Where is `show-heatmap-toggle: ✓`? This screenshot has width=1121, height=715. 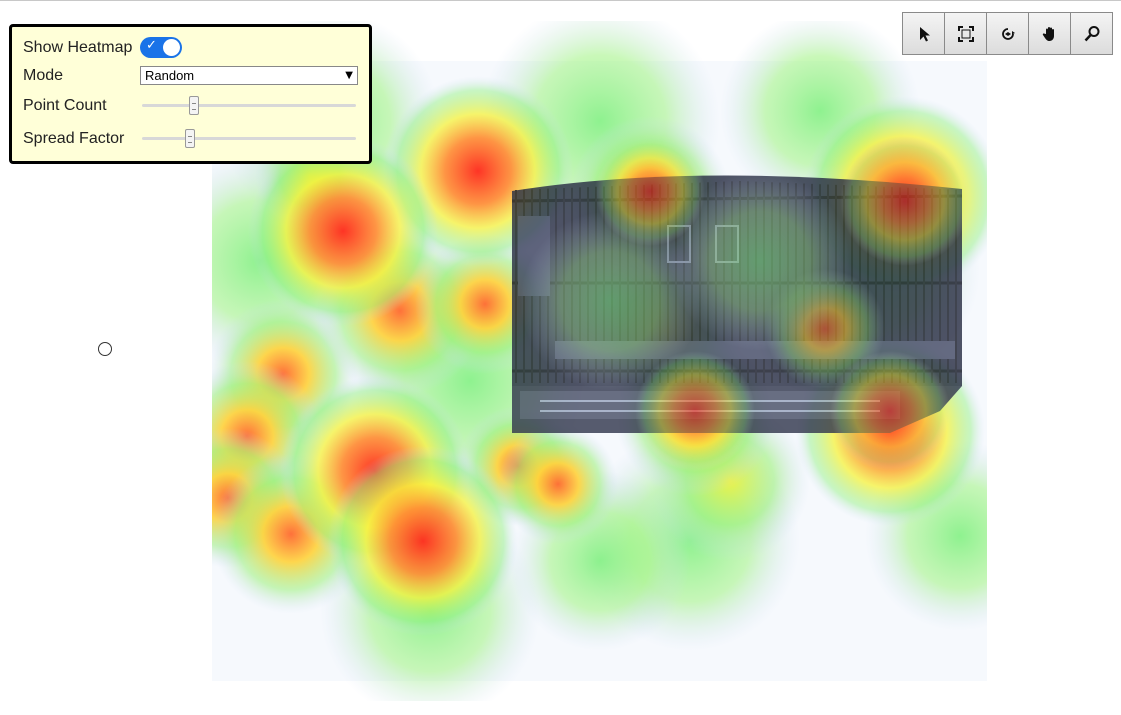 show-heatmap-toggle: ✓ is located at coordinates (161, 47).